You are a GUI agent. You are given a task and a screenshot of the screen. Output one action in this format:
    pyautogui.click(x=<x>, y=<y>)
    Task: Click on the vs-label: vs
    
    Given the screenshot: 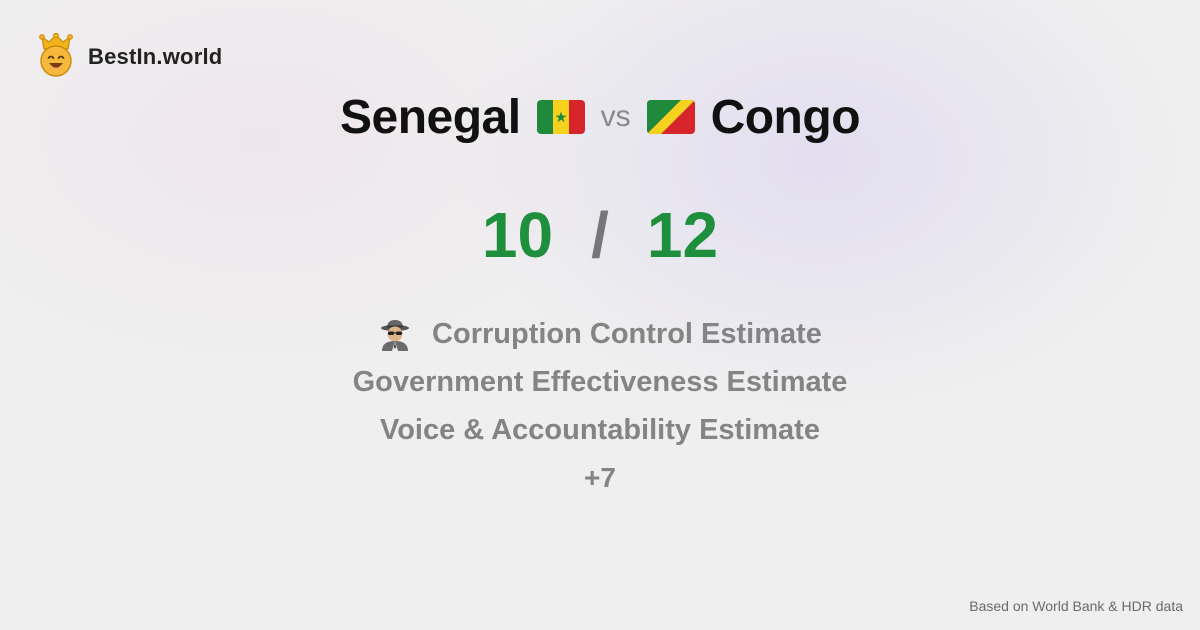 What is the action you would take?
    pyautogui.click(x=615, y=116)
    